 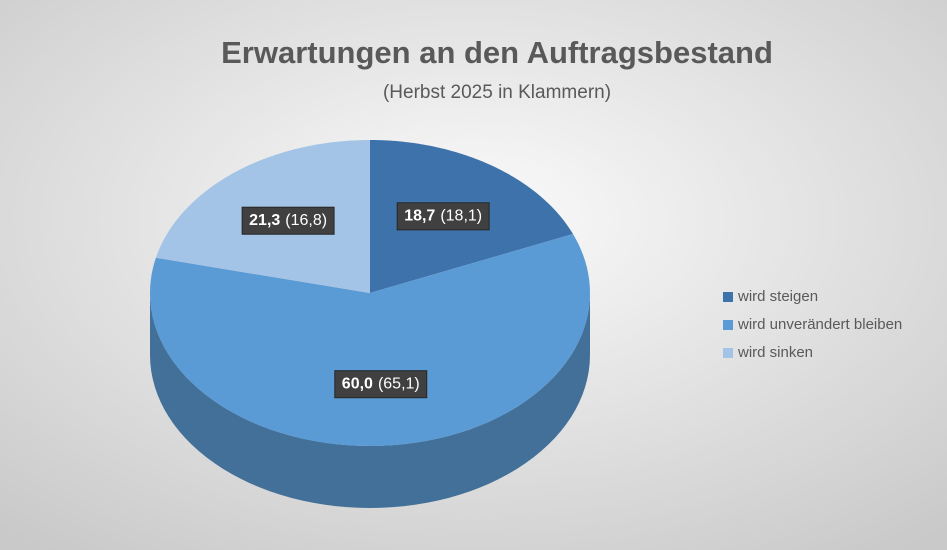 What do you see at coordinates (497, 92) in the screenshot?
I see `chart-subtitle: (Herbst 2025 in Klammern)` at bounding box center [497, 92].